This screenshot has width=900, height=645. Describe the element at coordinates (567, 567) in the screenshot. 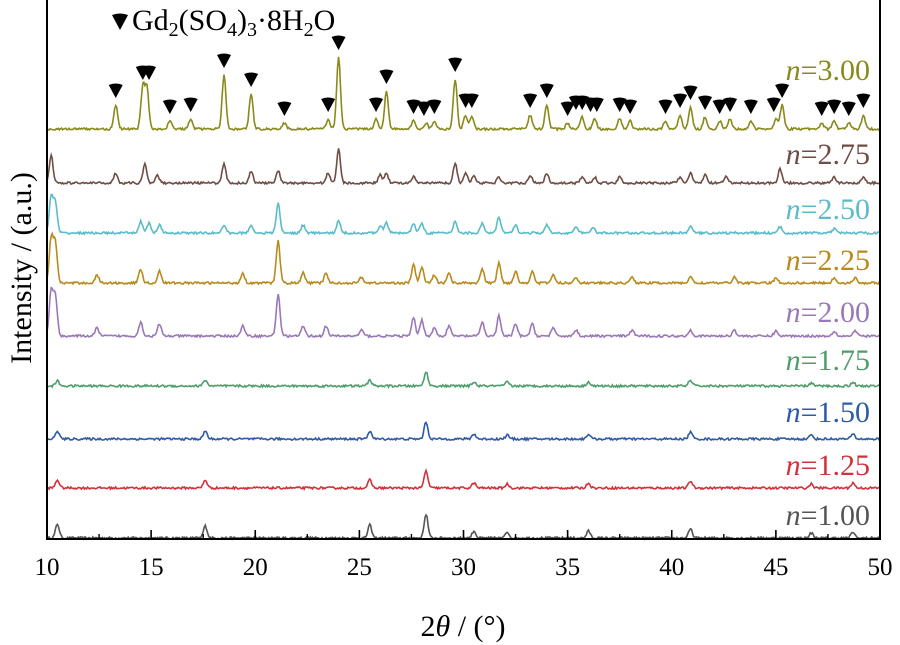

I see `x-tick-label: 35` at that location.